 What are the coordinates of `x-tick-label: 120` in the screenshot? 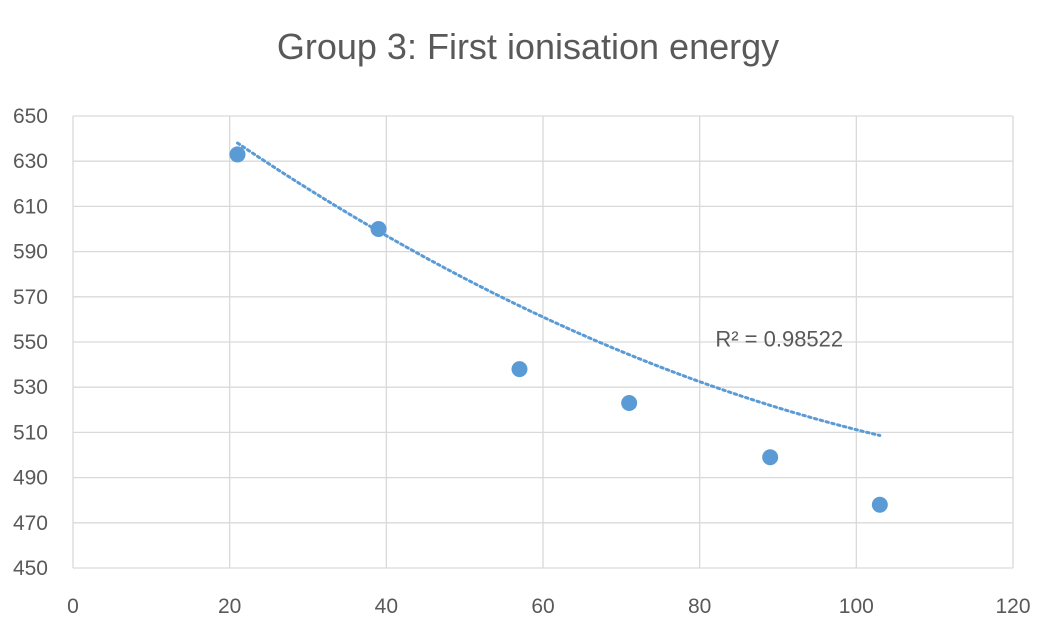 It's located at (1012, 606).